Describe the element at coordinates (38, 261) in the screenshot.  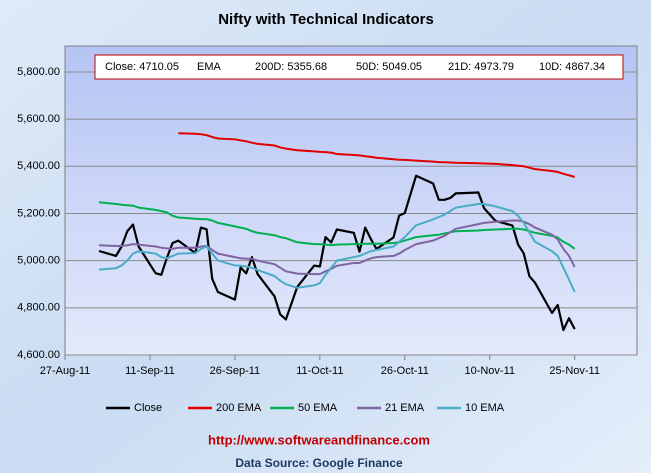
I see `y-tick-label: 5,000.00` at that location.